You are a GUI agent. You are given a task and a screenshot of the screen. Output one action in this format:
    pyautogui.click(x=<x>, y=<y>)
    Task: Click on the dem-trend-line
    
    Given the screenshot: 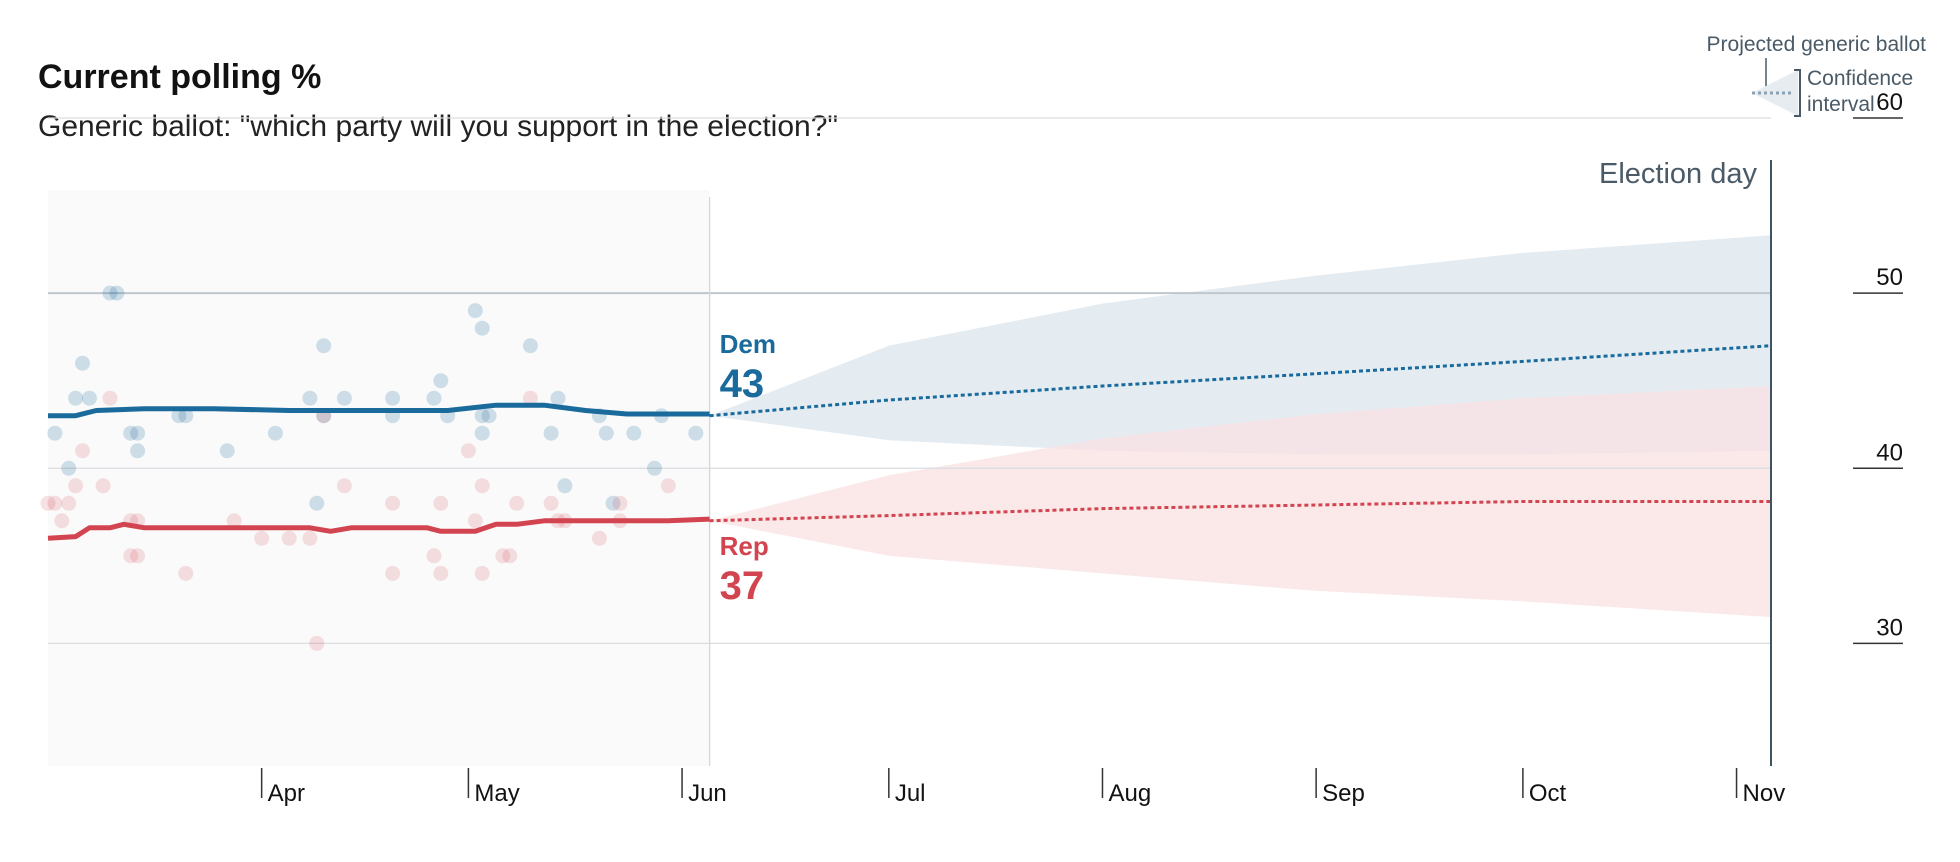 What is the action you would take?
    pyautogui.click(x=379, y=410)
    